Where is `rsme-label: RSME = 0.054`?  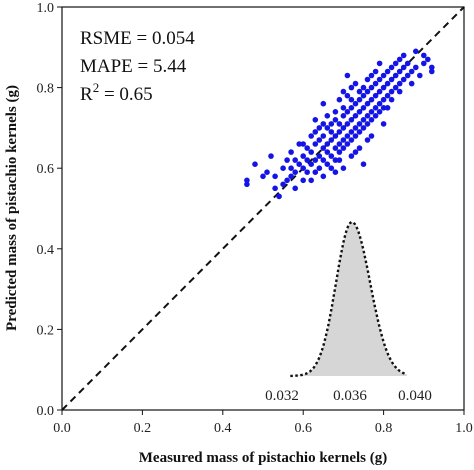
rsme-label: RSME = 0.054 is located at coordinates (137, 38).